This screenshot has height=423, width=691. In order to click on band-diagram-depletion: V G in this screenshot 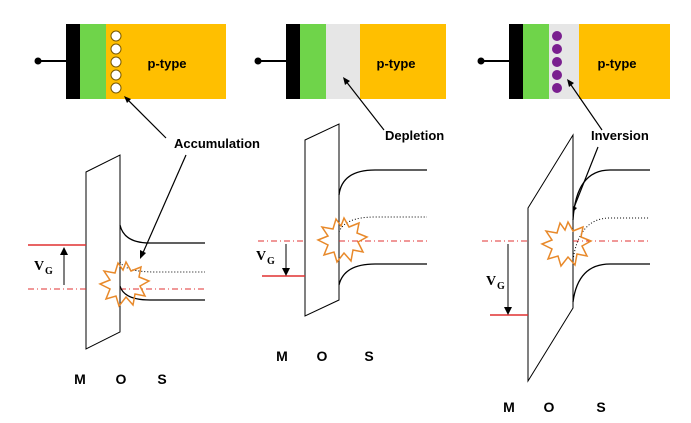, I will do `click(341, 220)`.